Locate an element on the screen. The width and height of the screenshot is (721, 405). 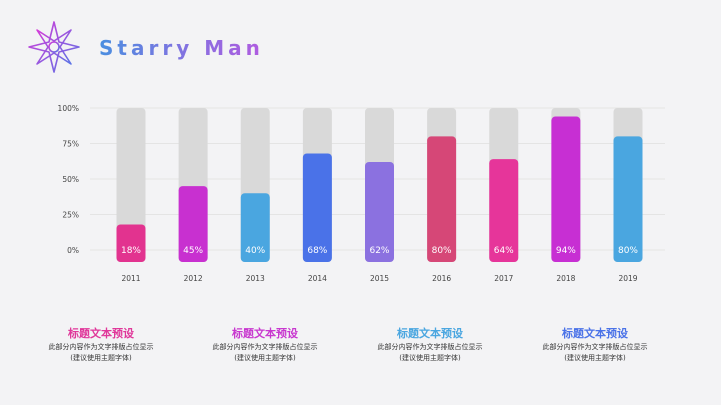
y-tick-label: 75% is located at coordinates (70, 144).